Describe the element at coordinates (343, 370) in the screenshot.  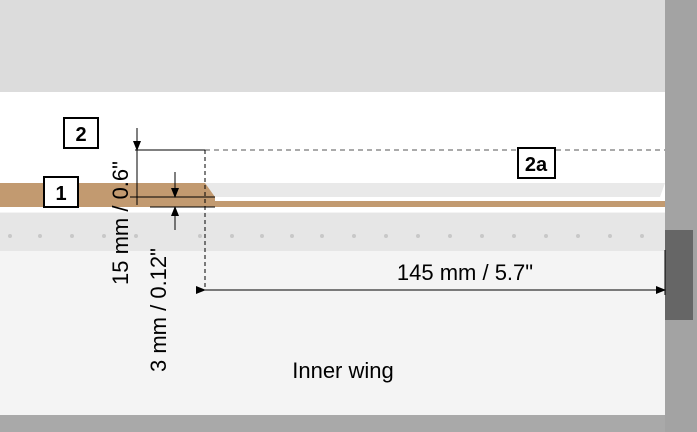
I see `caption: Inner wing` at that location.